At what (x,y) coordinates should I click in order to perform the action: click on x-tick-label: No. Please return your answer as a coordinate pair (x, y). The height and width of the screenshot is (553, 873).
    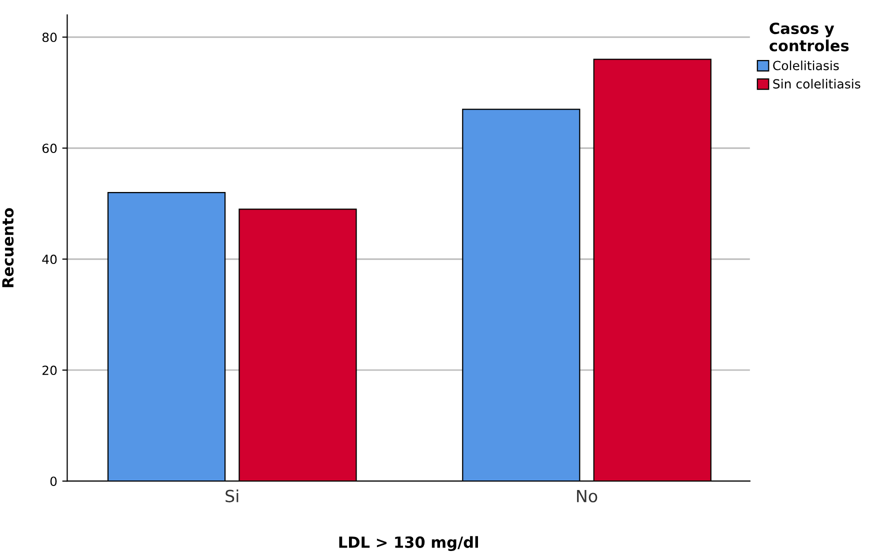
    Looking at the image, I should click on (587, 496).